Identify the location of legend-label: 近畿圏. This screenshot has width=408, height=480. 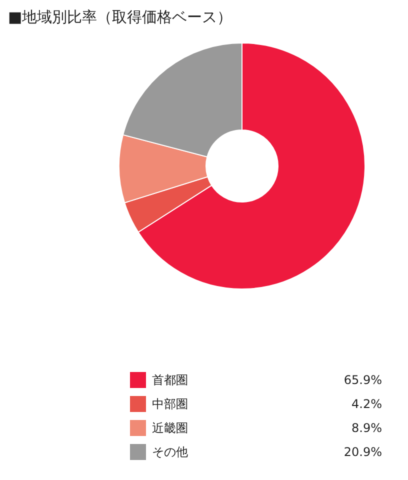
(170, 428).